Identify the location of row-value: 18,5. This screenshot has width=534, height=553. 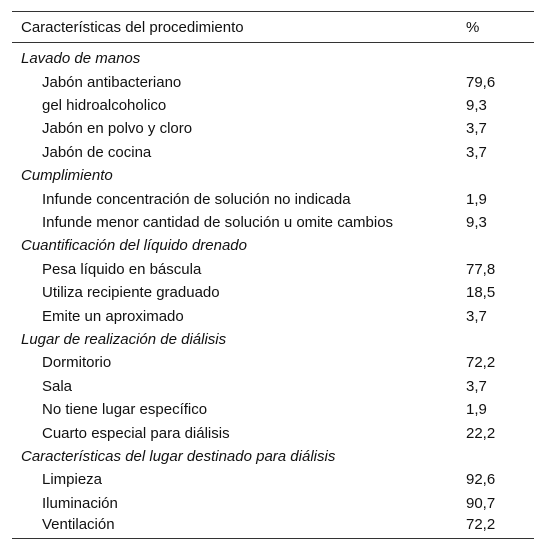
(481, 293).